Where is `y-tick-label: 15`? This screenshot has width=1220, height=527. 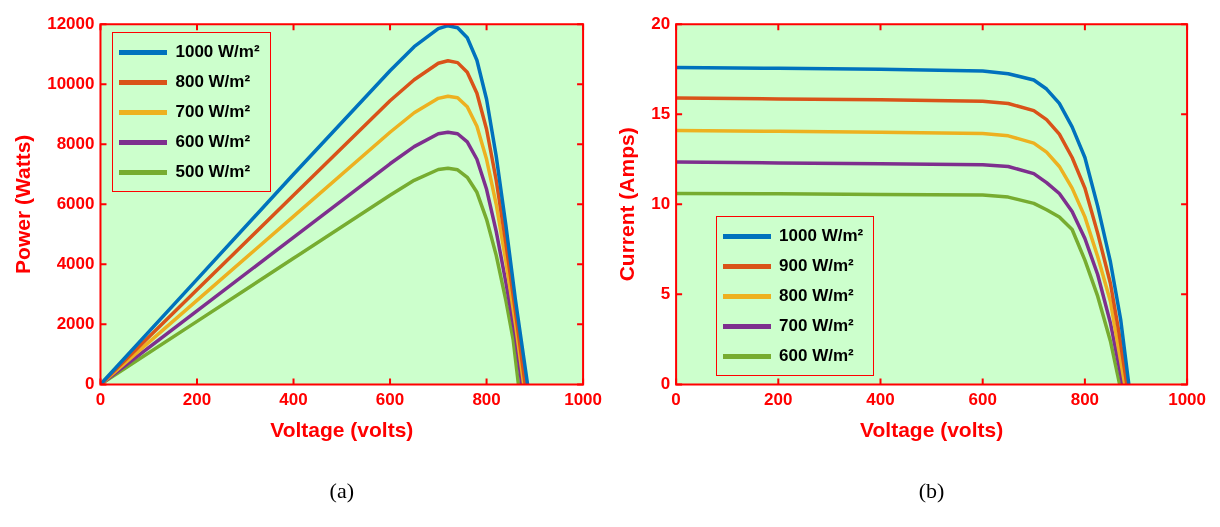 y-tick-label: 15 is located at coordinates (661, 113).